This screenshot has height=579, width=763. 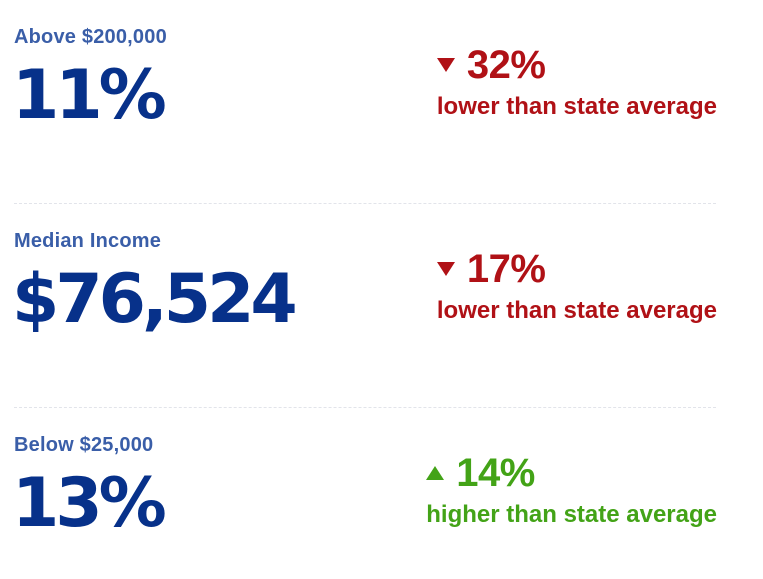 What do you see at coordinates (155, 299) in the screenshot?
I see `stat-value: $76,524` at bounding box center [155, 299].